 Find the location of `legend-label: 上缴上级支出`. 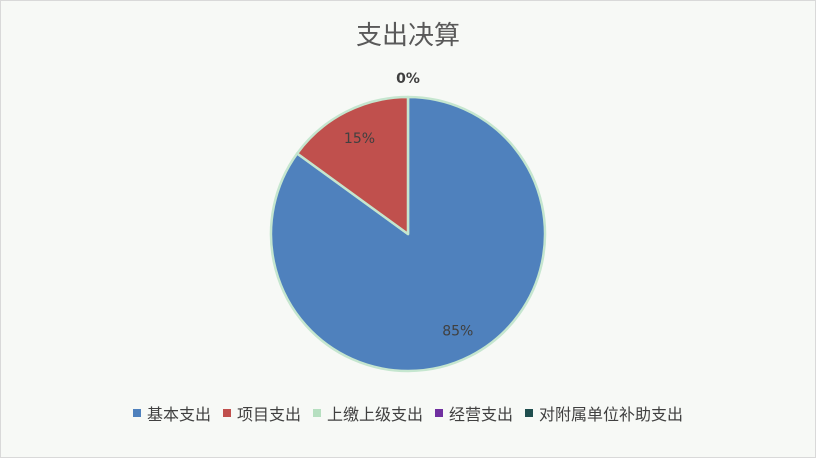

legend-label: 上缴上级支出 is located at coordinates (374, 414).